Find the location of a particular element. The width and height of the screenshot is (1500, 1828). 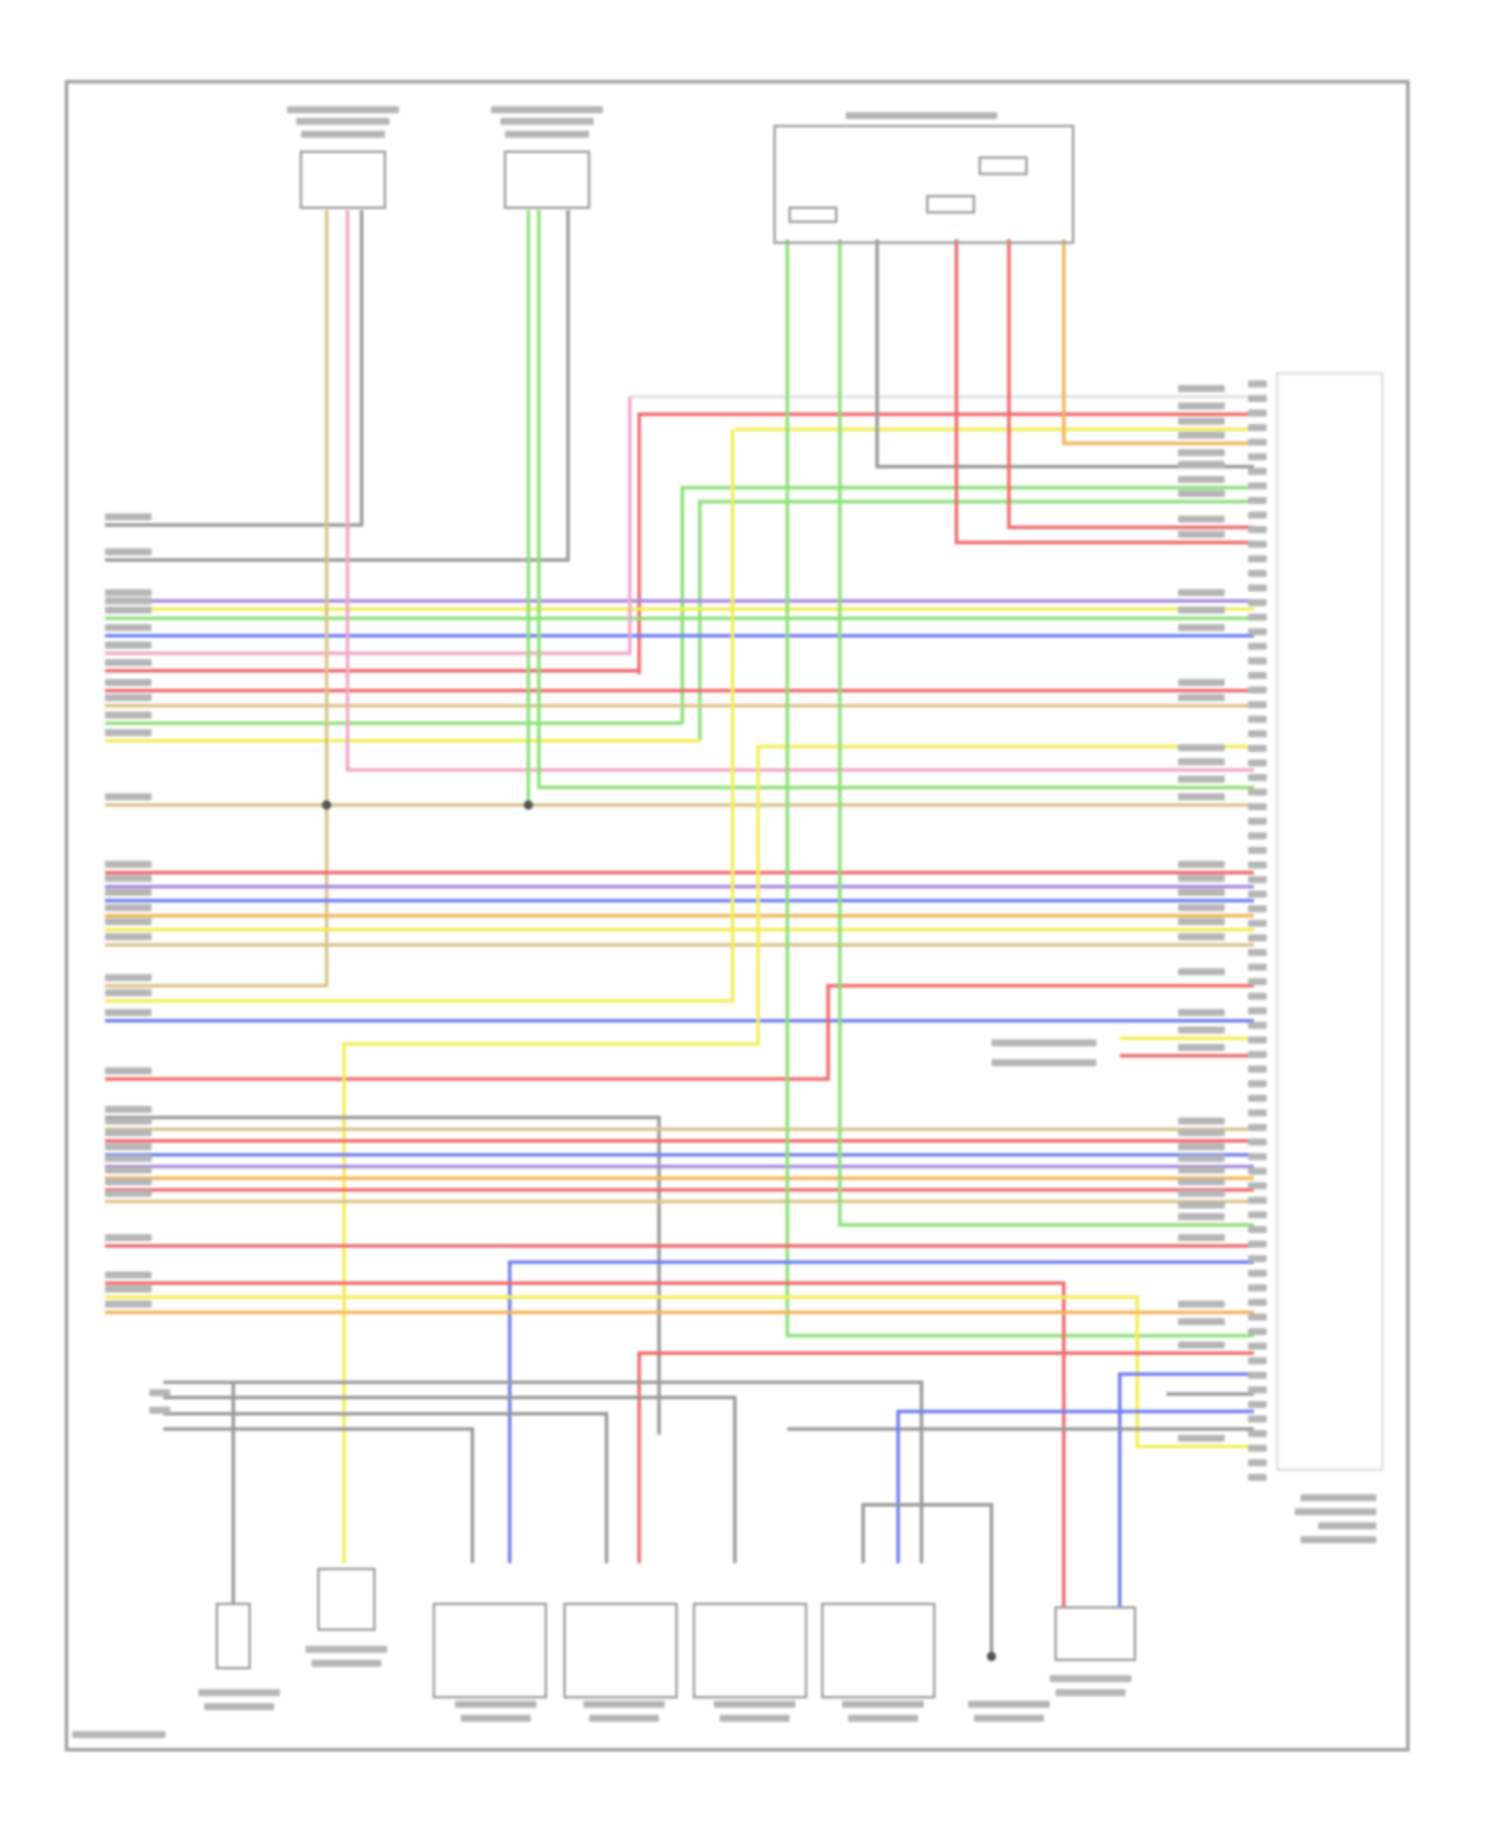

relay is located at coordinates (813, 214).